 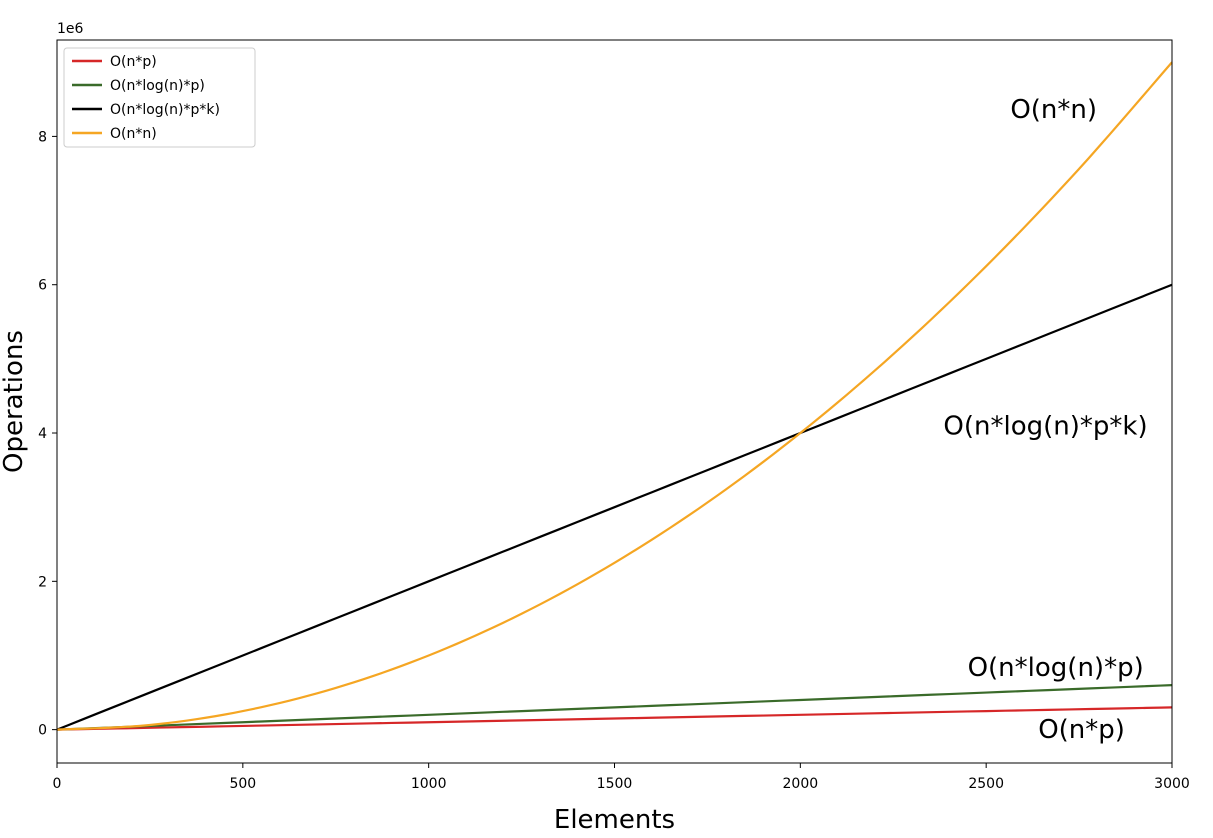 What do you see at coordinates (165, 110) in the screenshot?
I see `legend-label-2: O(n*log(n)*p*k)` at bounding box center [165, 110].